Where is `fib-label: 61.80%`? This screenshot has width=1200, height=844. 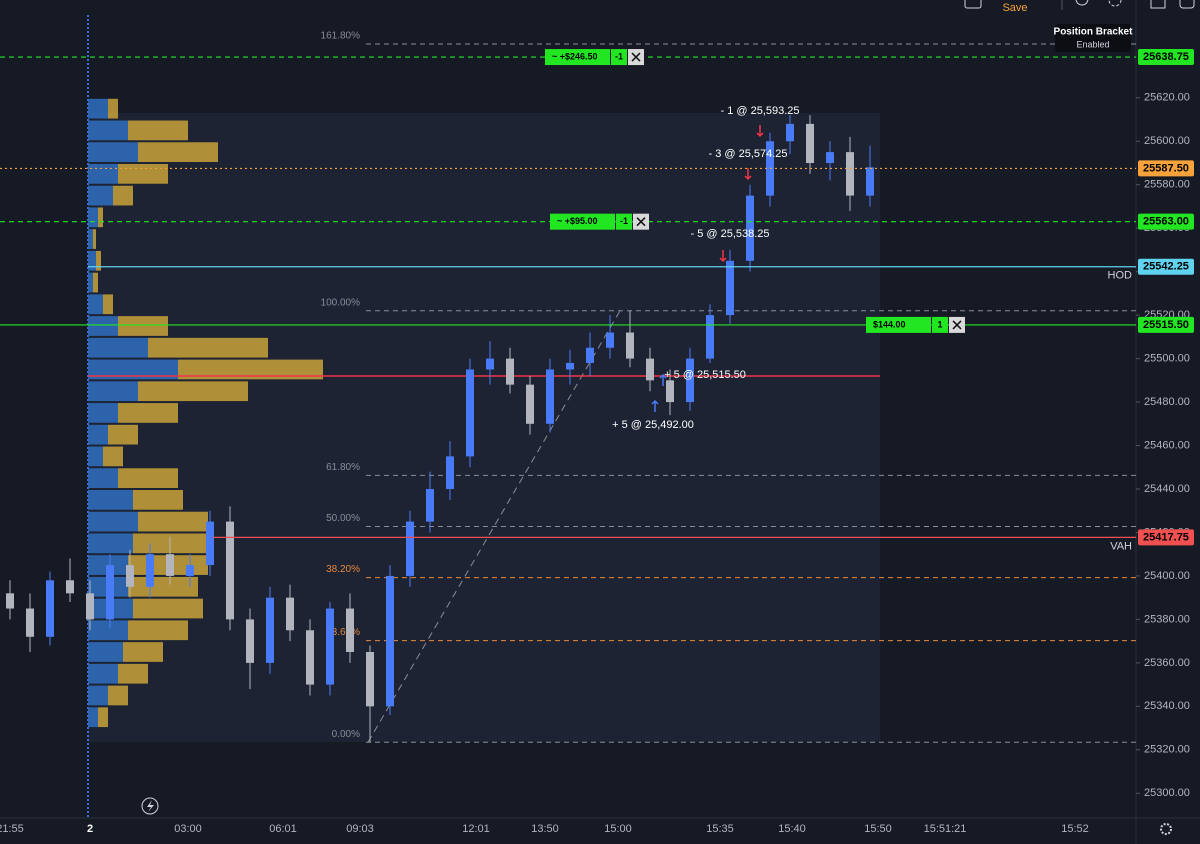
fib-label: 61.80% is located at coordinates (343, 467).